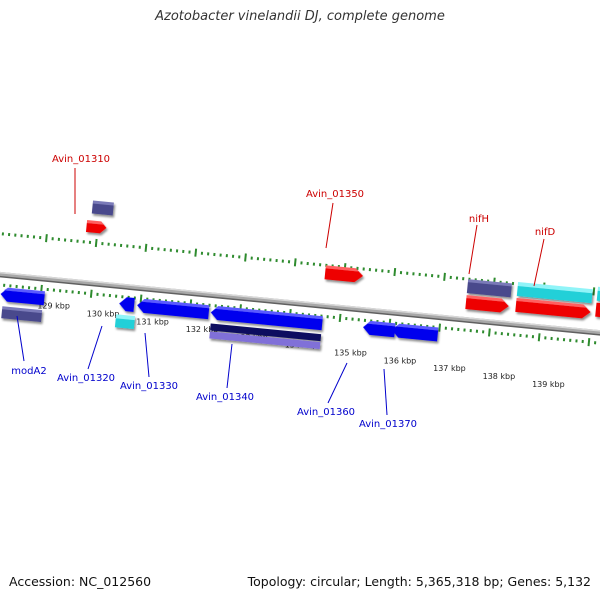  I want to click on gene-feature-nifd, so click(553, 308).